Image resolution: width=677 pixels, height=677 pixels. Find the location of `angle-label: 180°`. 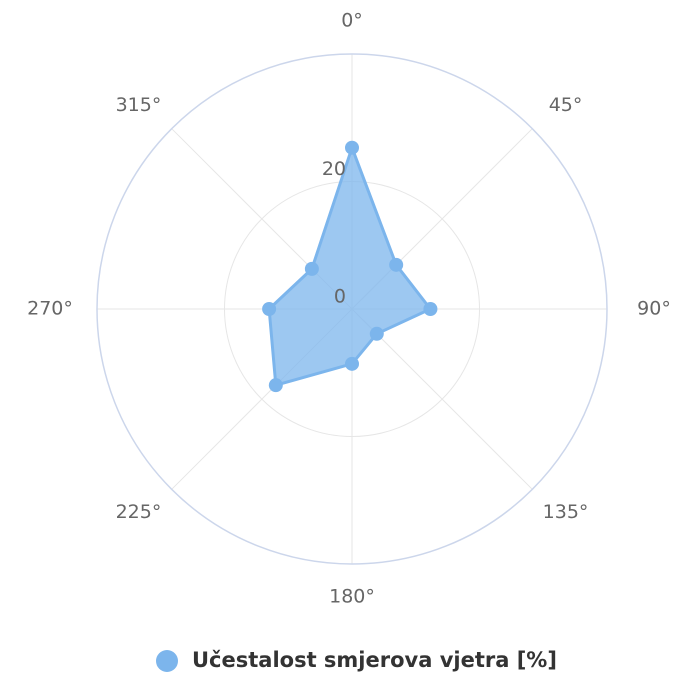

angle-label: 180° is located at coordinates (352, 597).